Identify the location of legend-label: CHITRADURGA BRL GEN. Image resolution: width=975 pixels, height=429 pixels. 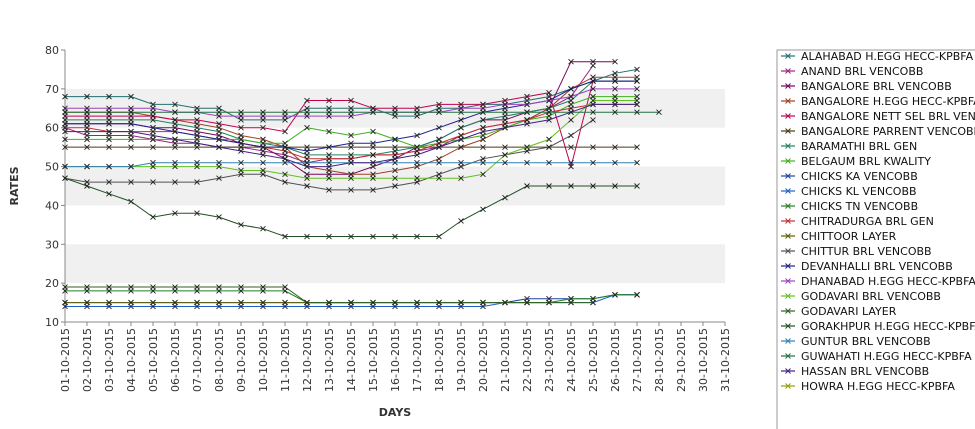
(867, 221).